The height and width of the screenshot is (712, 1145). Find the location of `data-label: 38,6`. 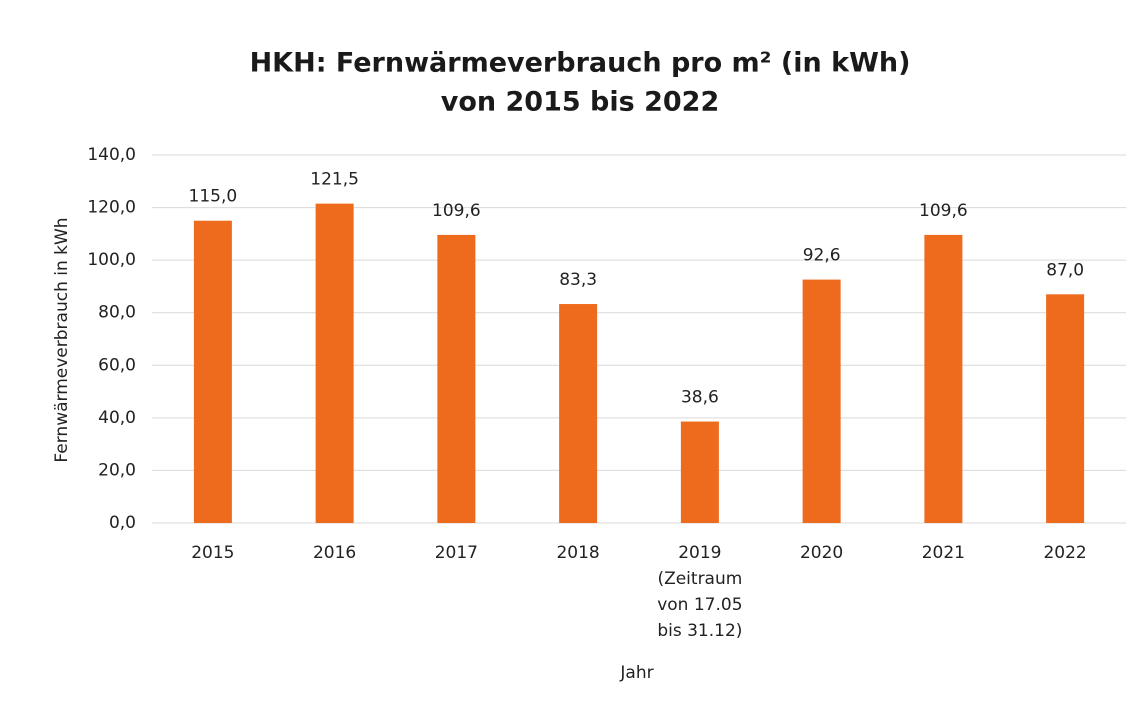

data-label: 38,6 is located at coordinates (700, 398).